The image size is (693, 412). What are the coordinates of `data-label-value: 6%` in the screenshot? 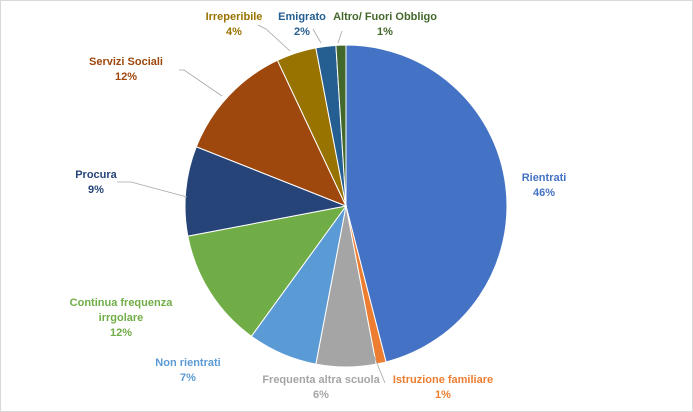 It's located at (321, 395).